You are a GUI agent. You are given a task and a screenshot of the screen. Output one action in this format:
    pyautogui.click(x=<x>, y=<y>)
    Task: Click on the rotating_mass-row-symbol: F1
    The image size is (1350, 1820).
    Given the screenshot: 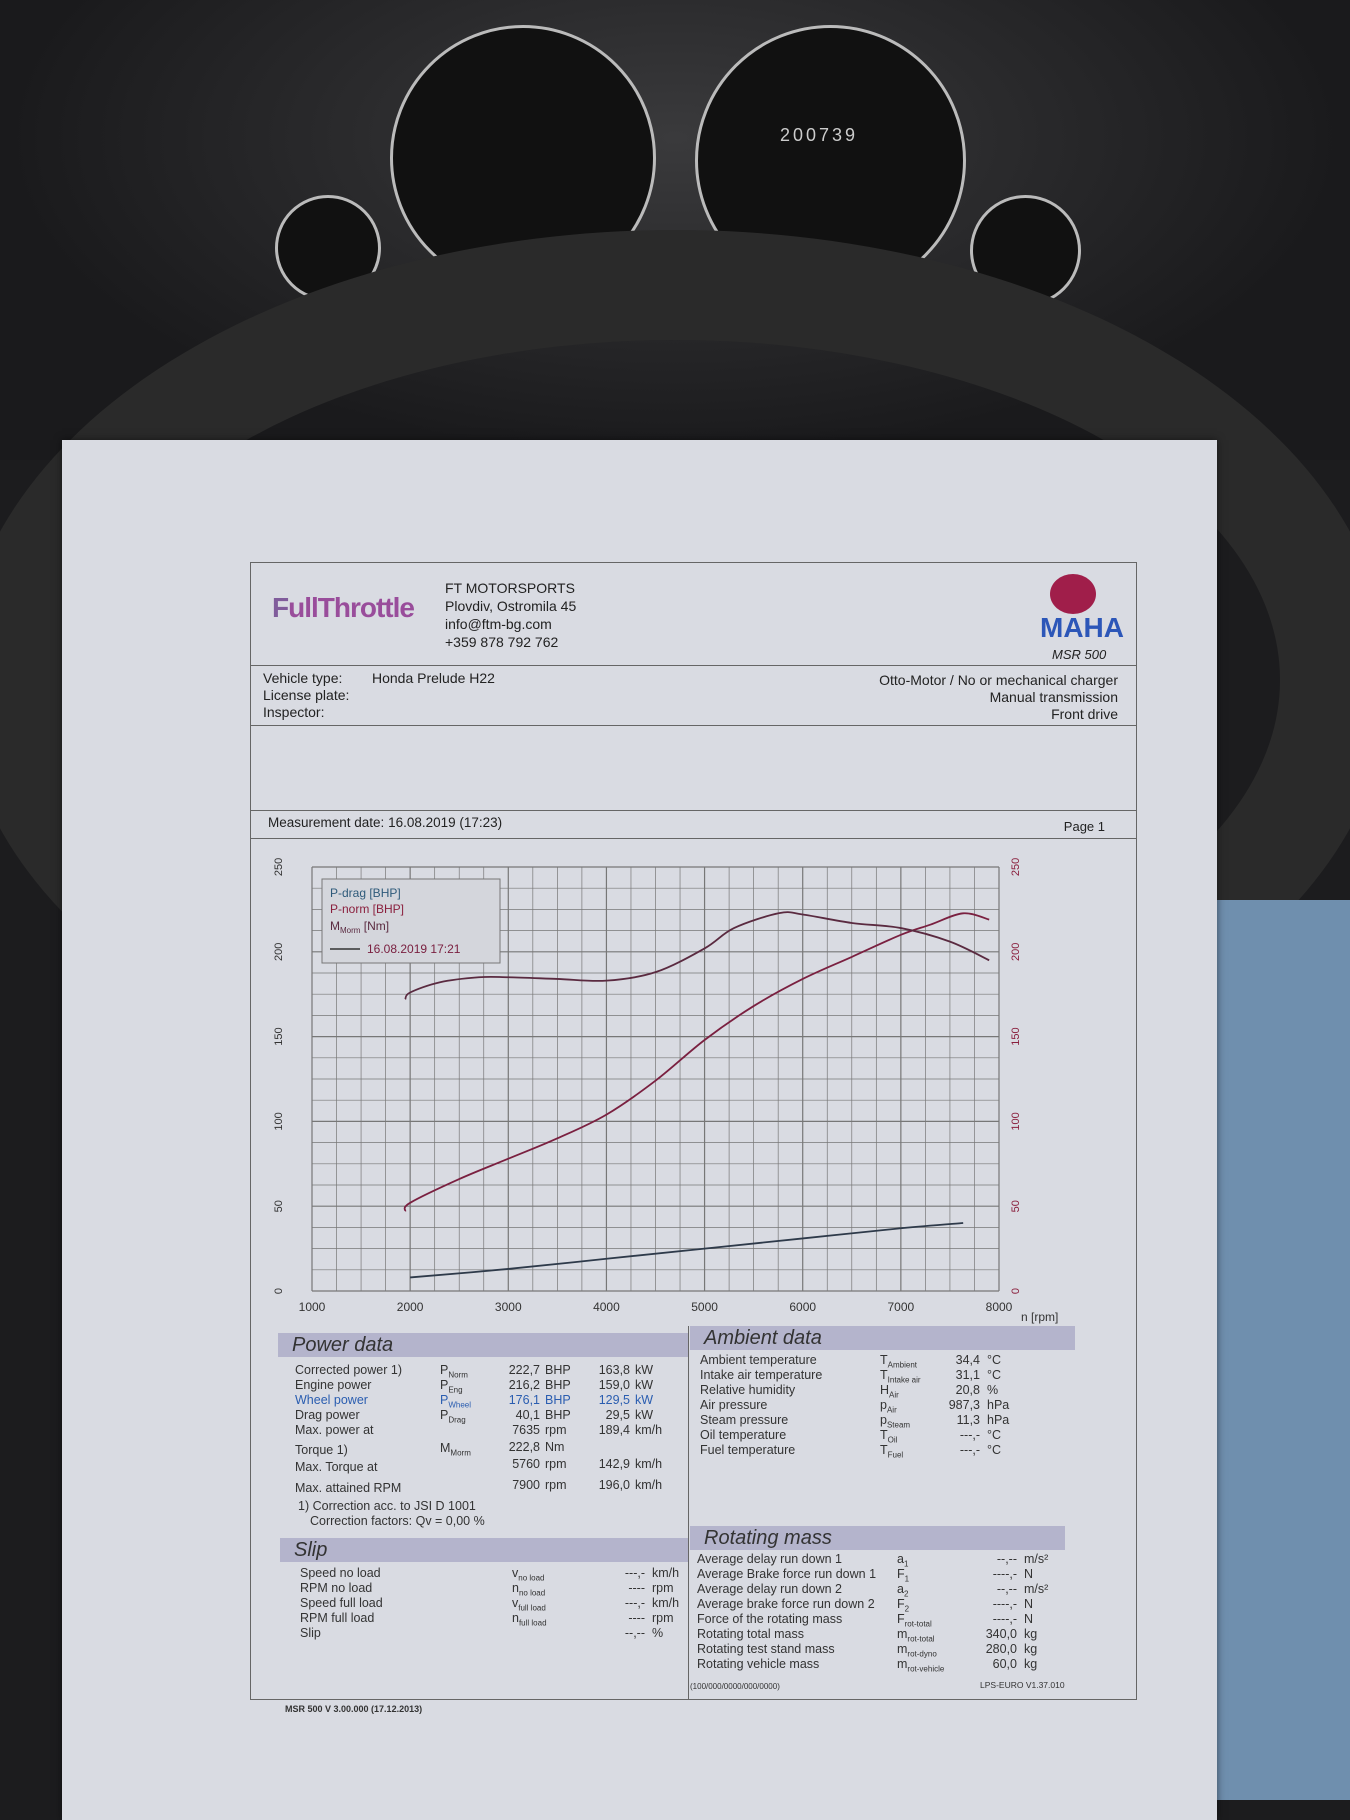 What is the action you would take?
    pyautogui.click(x=903, y=1575)
    